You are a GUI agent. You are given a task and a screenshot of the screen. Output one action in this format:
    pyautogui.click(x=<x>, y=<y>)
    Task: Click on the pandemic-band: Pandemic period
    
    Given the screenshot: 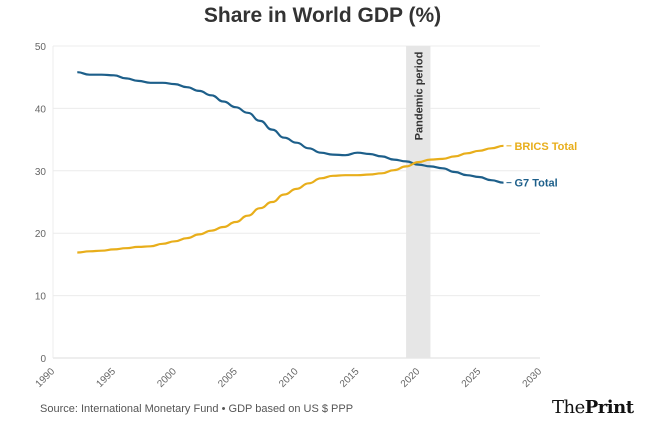 What is the action you would take?
    pyautogui.click(x=418, y=202)
    